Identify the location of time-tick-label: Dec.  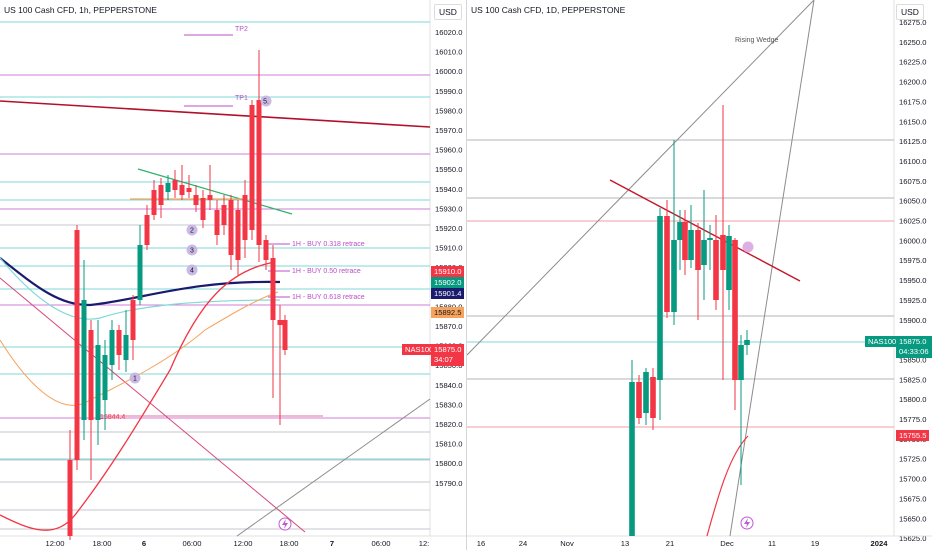
(727, 543).